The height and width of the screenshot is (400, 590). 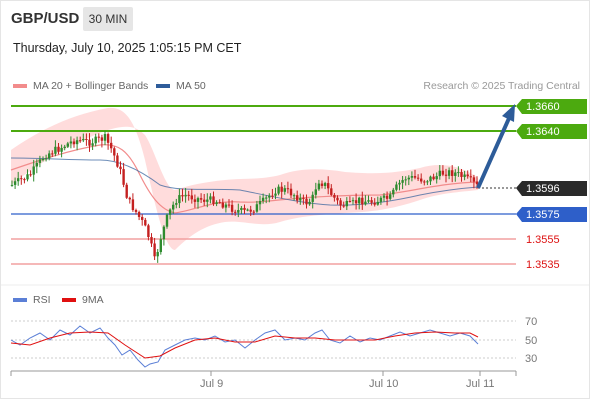 I want to click on x-label-jul9: Jul 9, so click(x=211, y=384).